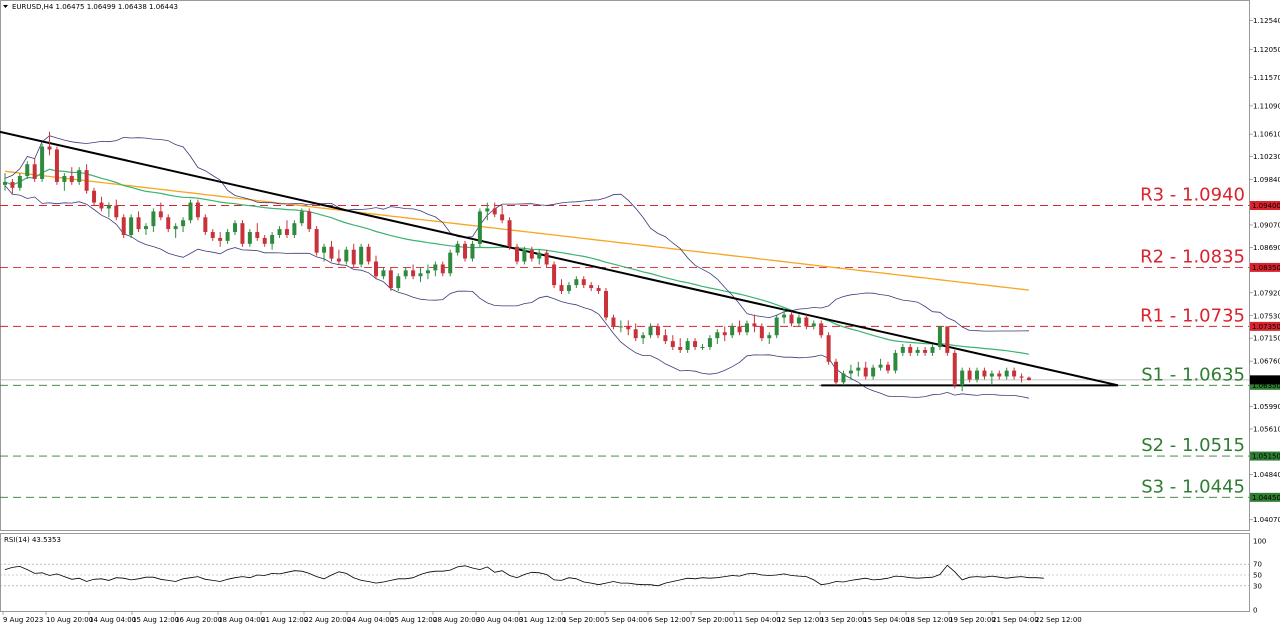 This screenshot has height=627, width=1280. What do you see at coordinates (456, 620) in the screenshot?
I see `x-tick-label: 28 Aug 20:00` at bounding box center [456, 620].